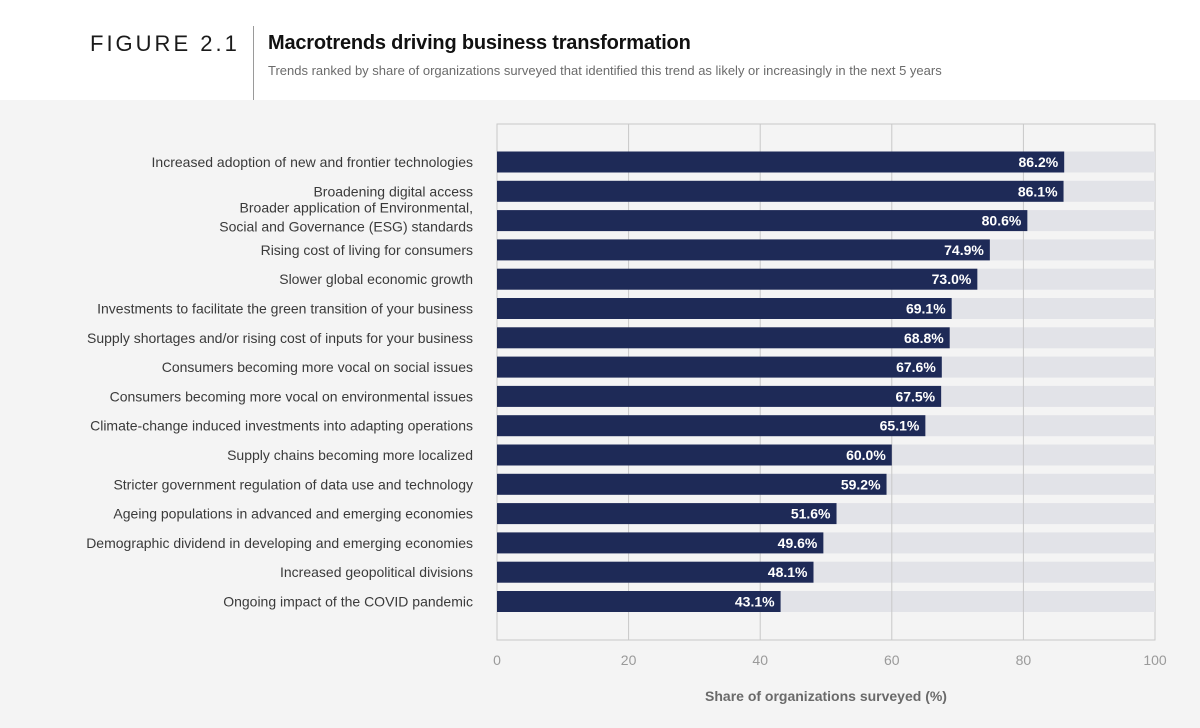  Describe the element at coordinates (376, 572) in the screenshot. I see `category-label: Increased geopolitical divisions` at that location.